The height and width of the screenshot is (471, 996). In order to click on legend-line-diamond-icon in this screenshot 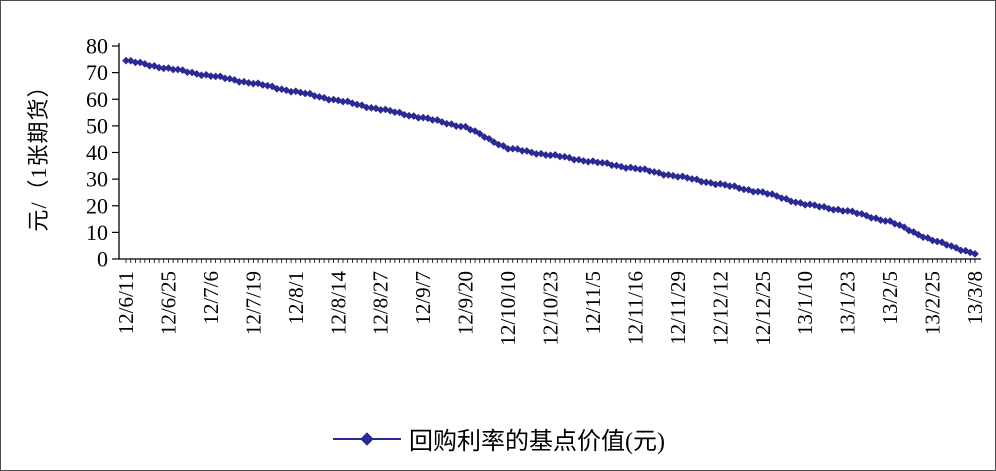, I will do `click(367, 438)`.